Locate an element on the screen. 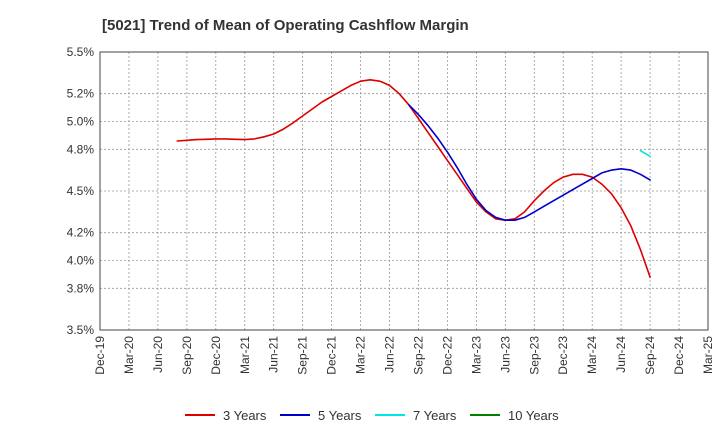 The width and height of the screenshot is (720, 440). x-tick-label: Jun-24 is located at coordinates (621, 354).